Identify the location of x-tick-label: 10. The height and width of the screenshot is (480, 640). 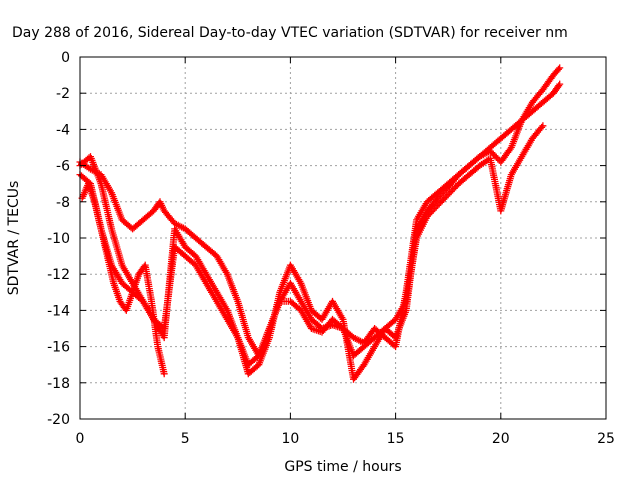
(290, 439).